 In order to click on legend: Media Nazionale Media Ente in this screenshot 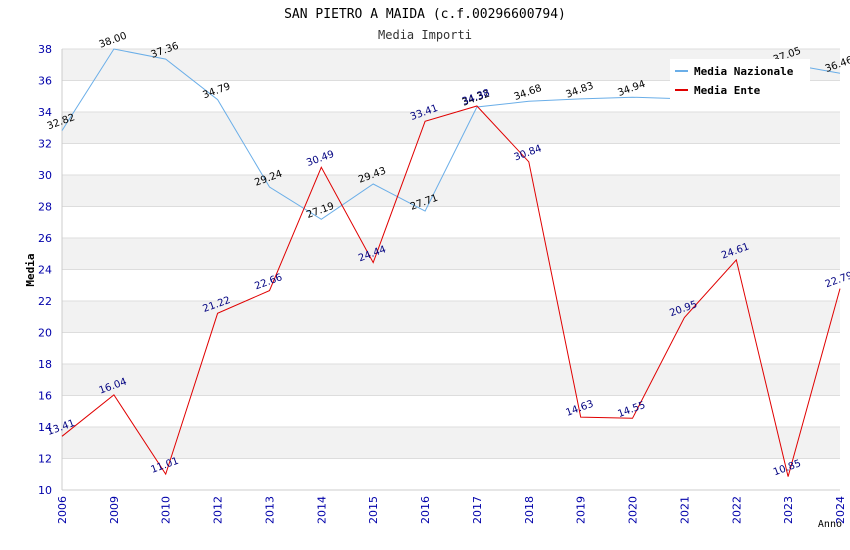, I will do `click(740, 79)`.